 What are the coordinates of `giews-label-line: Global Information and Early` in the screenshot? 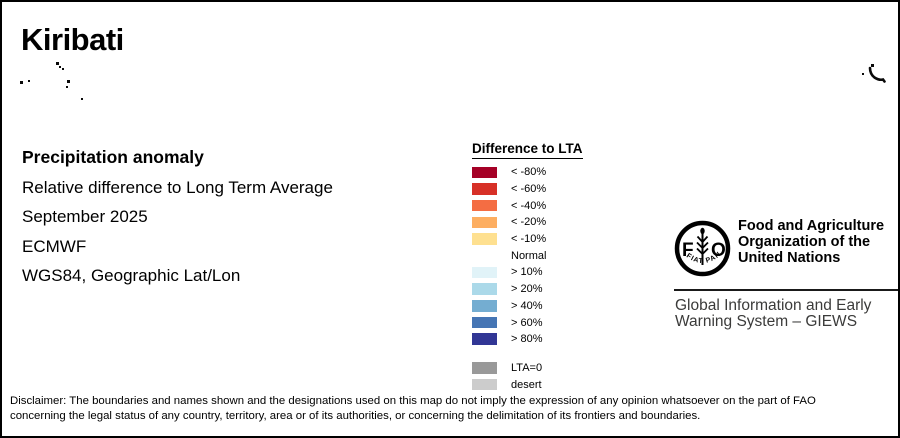 It's located at (773, 305).